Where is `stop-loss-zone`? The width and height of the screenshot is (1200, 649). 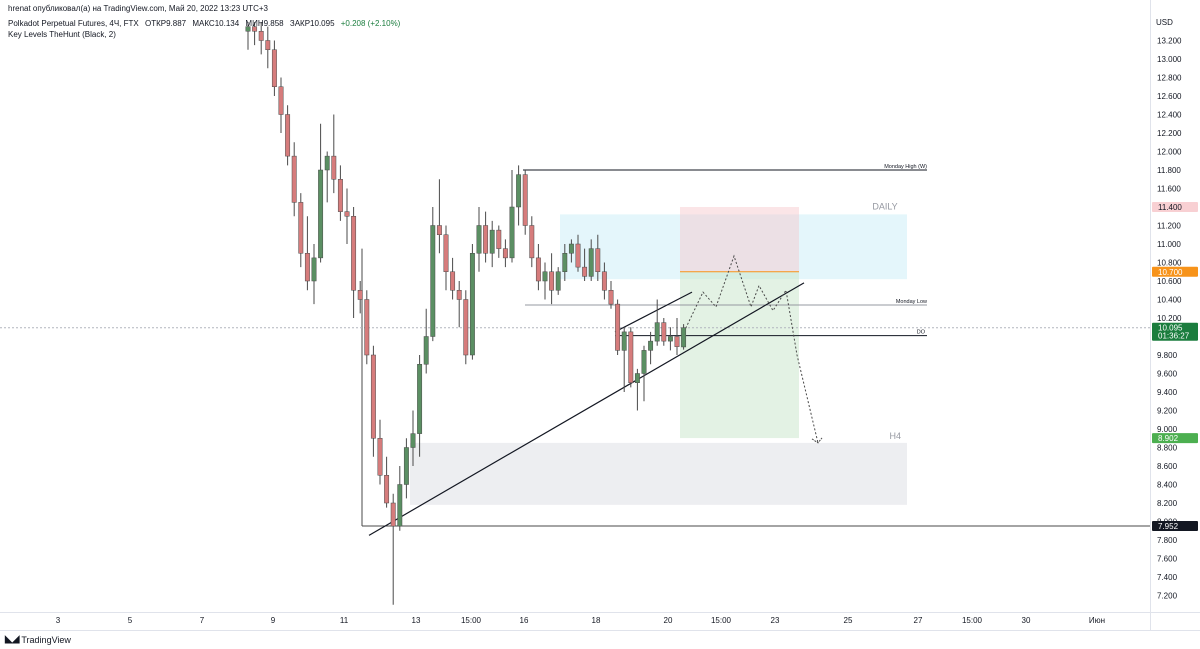 stop-loss-zone is located at coordinates (739, 239).